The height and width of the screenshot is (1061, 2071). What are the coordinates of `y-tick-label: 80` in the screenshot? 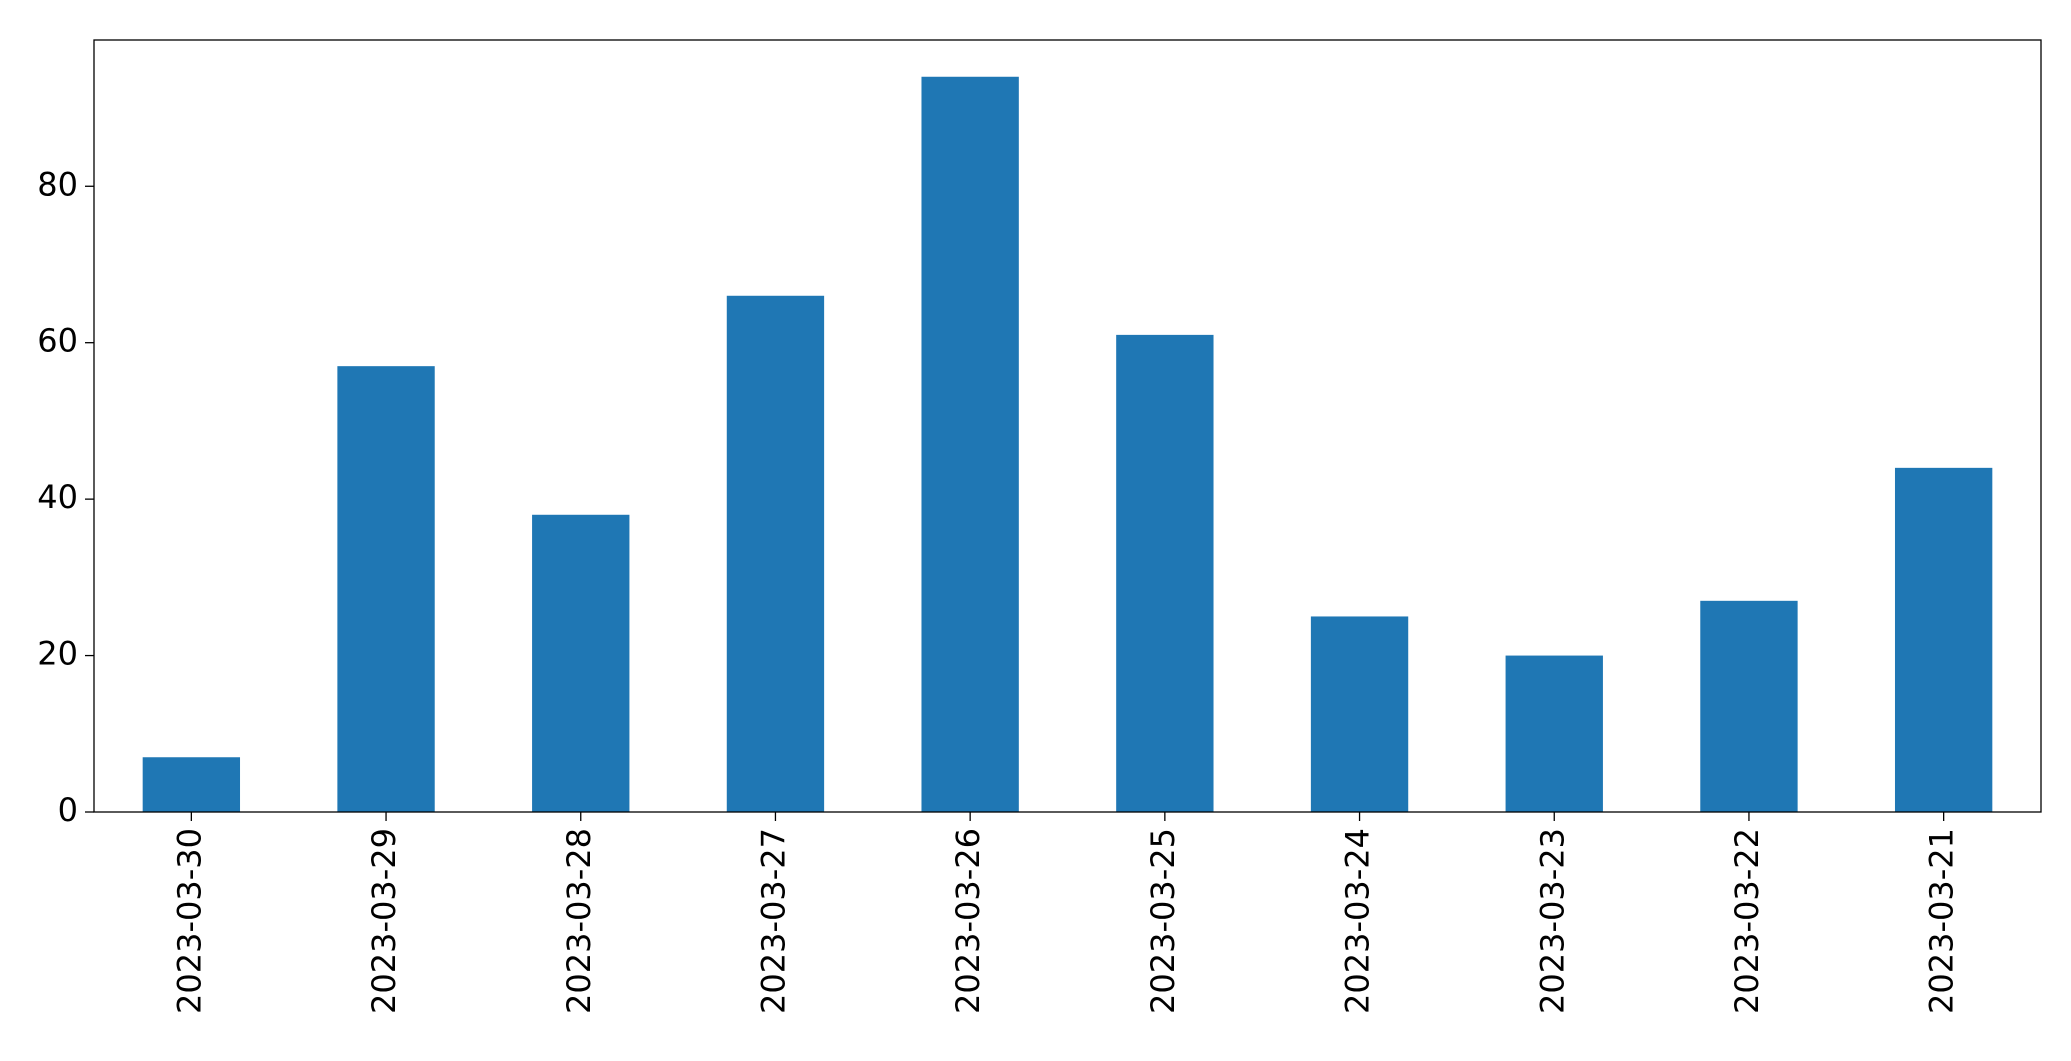 It's located at (57, 184).